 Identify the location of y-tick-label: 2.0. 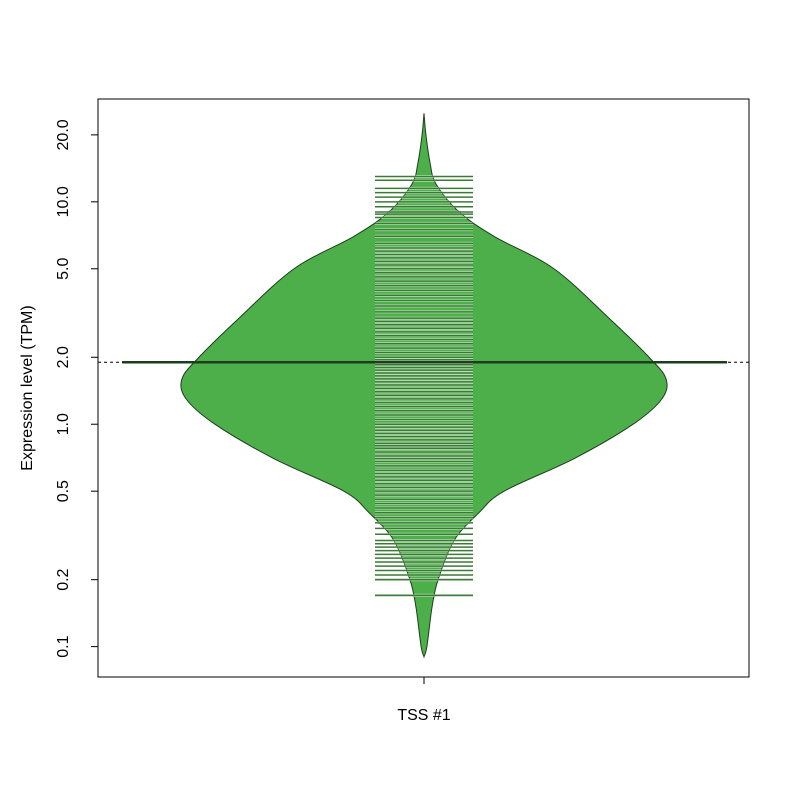
(63, 357).